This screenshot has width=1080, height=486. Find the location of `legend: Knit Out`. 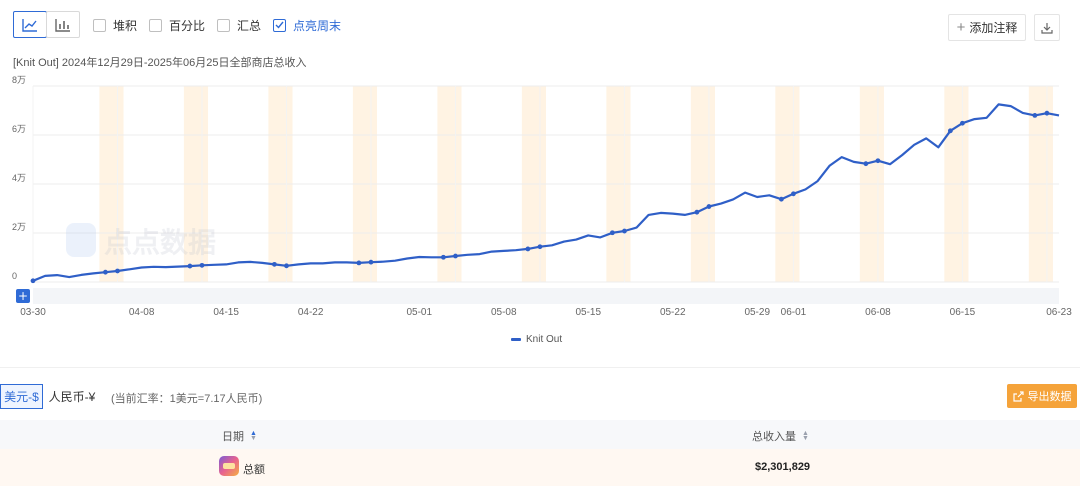

legend: Knit Out is located at coordinates (536, 339).